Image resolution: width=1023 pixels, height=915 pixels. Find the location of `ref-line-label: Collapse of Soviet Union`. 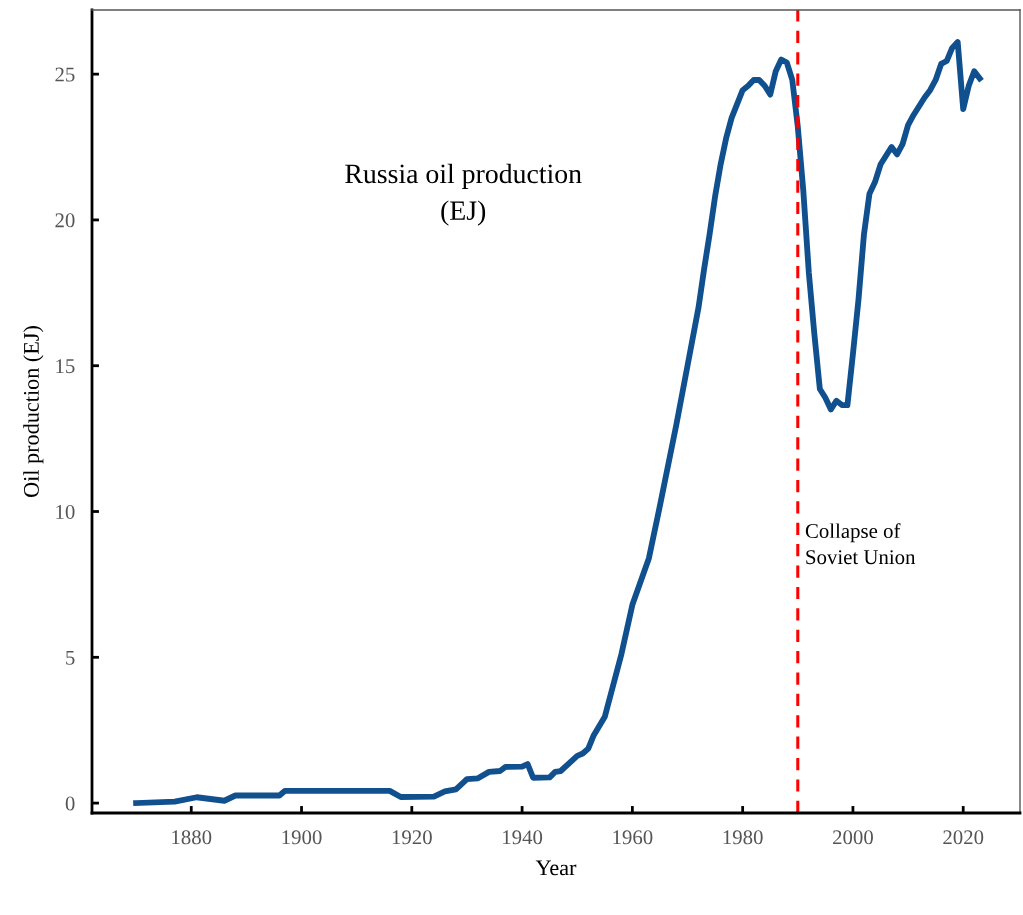

ref-line-label: Collapse of Soviet Union is located at coordinates (860, 544).